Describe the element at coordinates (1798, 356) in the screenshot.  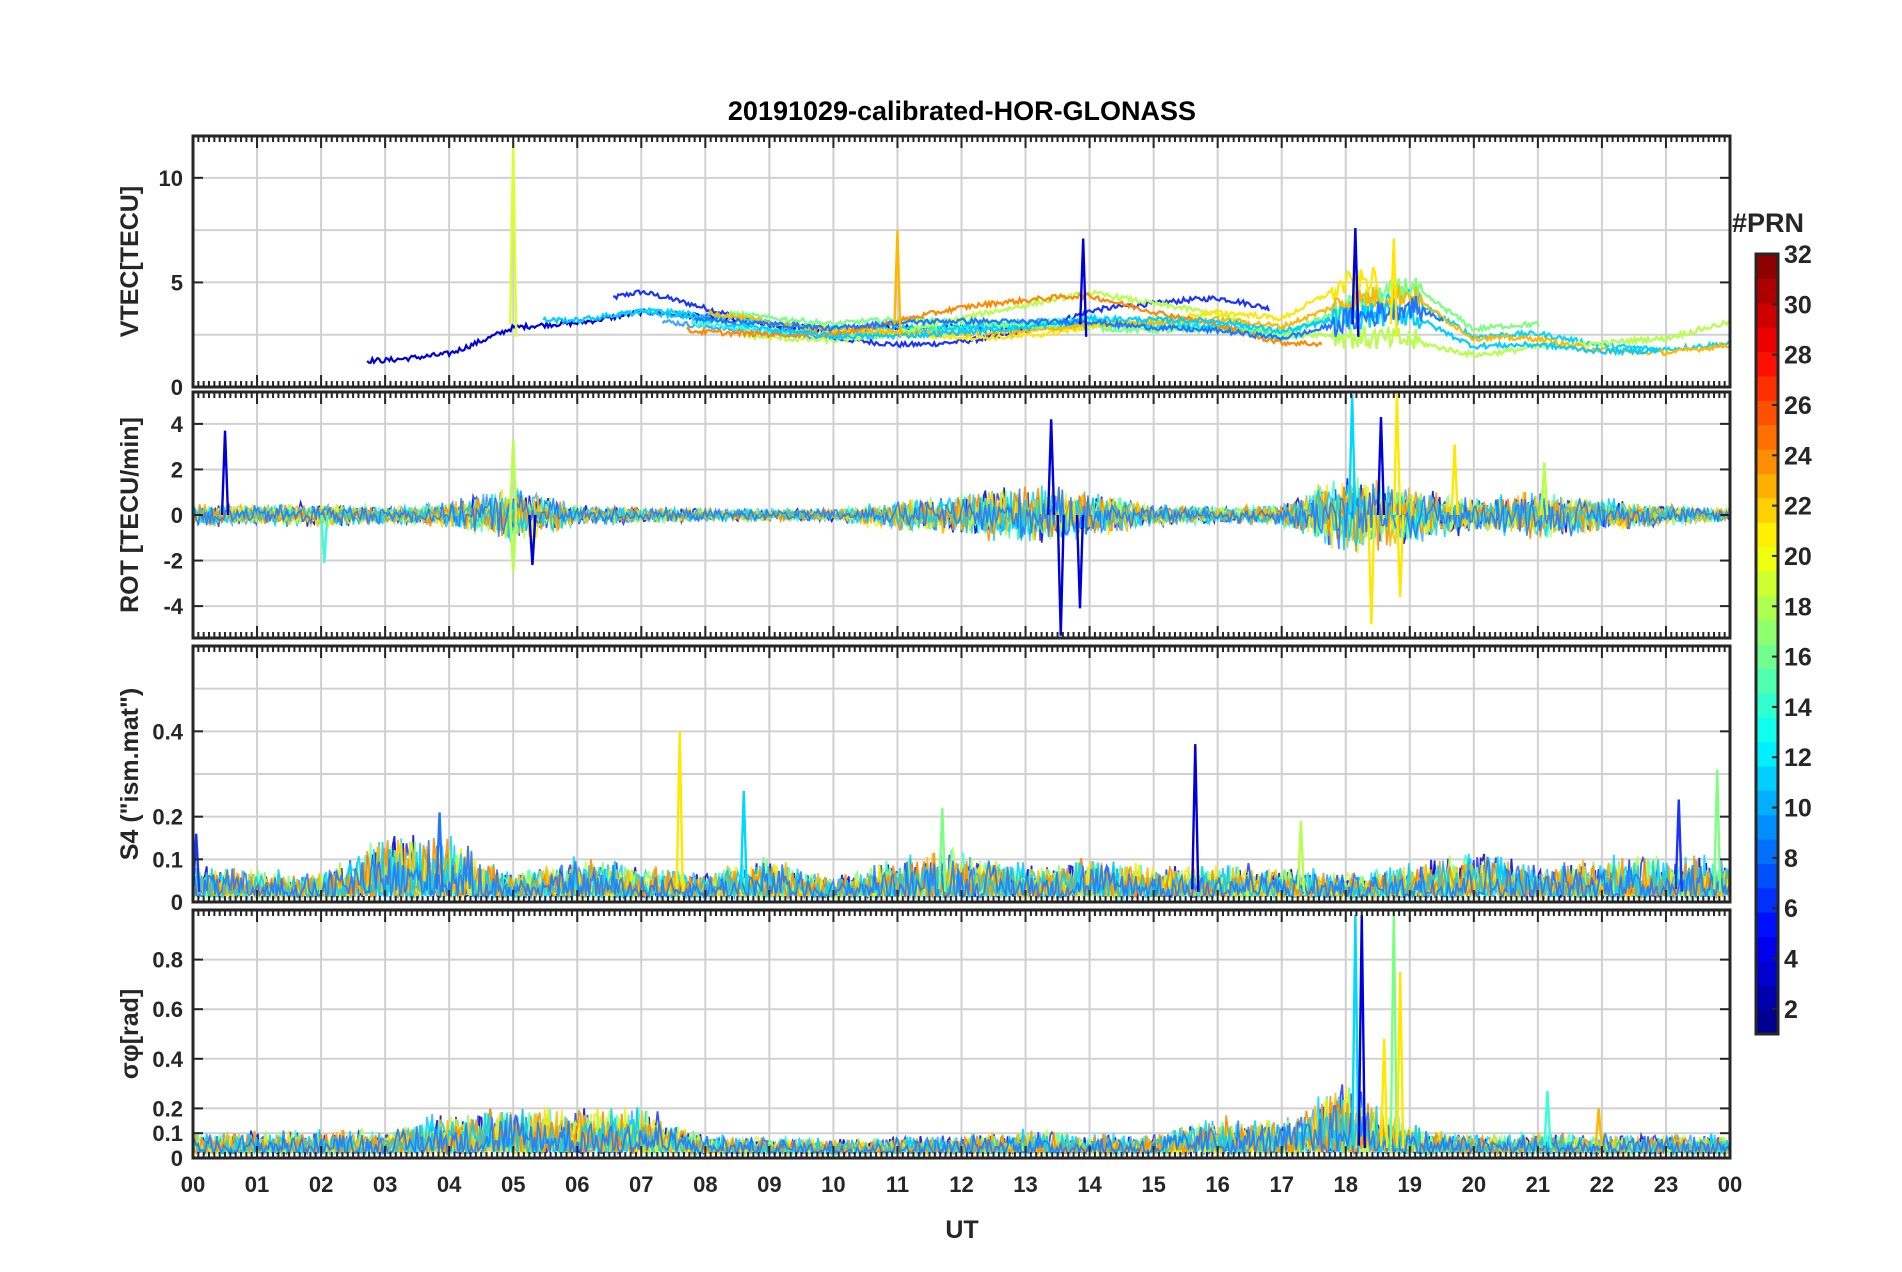
I see `colorbar-tick-label: 28` at that location.